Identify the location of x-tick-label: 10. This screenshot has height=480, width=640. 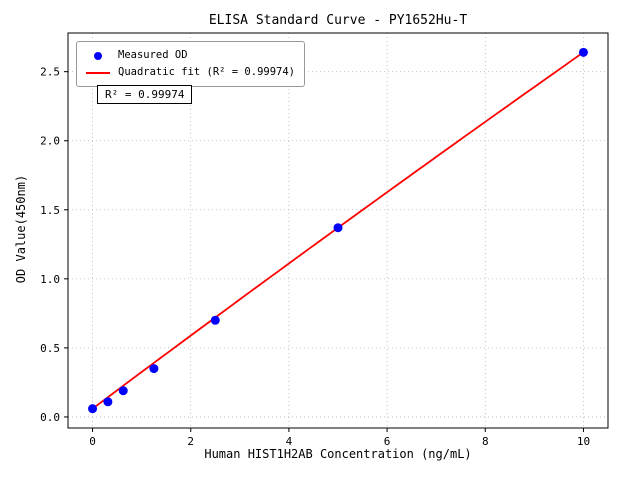
(583, 441).